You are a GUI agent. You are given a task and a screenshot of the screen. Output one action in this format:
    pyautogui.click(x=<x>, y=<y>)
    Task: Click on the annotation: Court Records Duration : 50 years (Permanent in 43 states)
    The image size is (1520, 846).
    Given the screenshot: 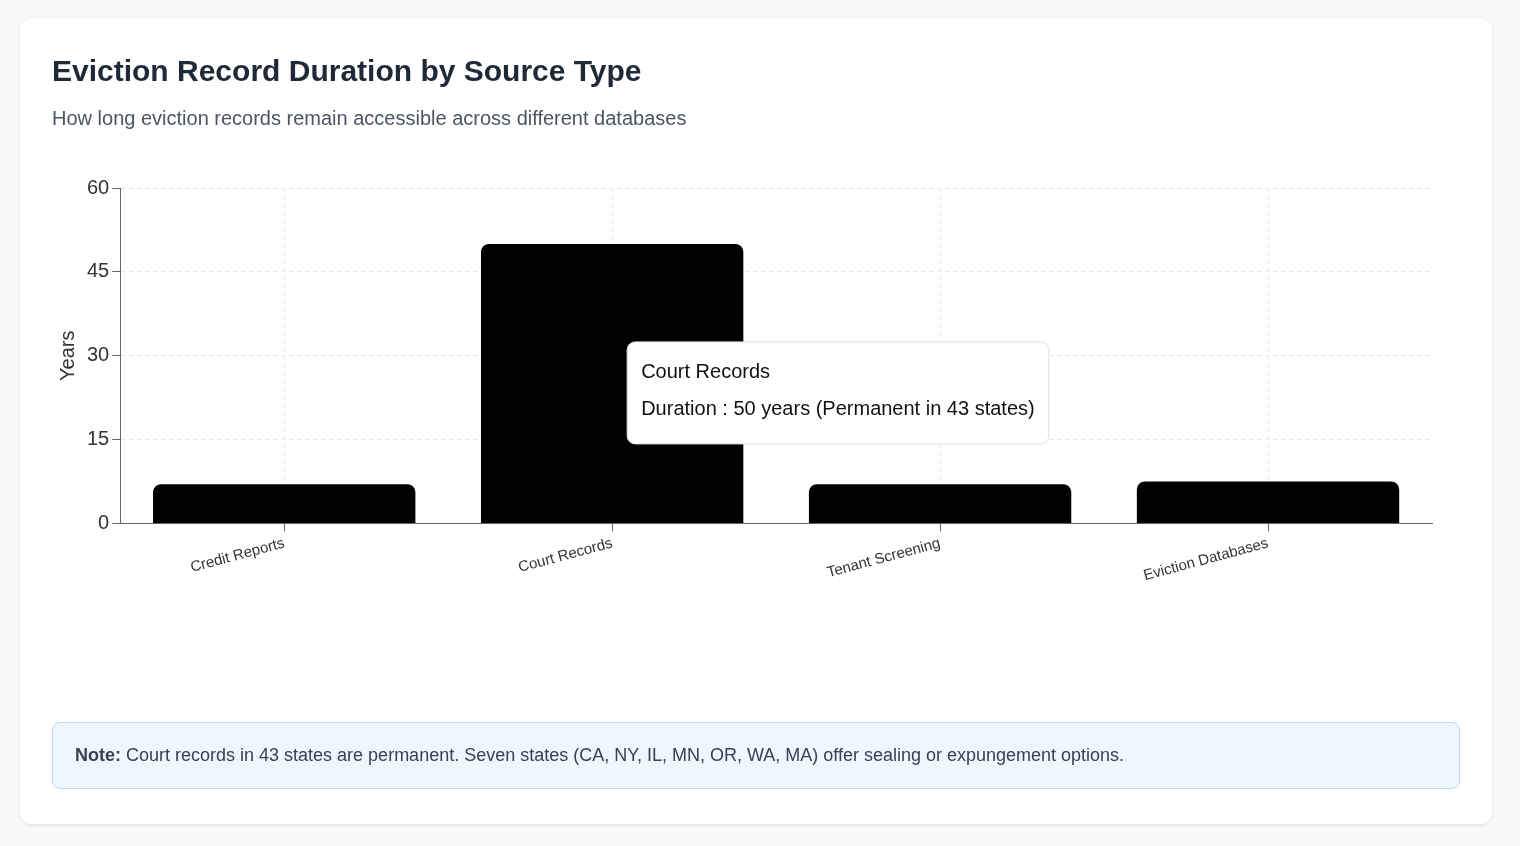 What is the action you would take?
    pyautogui.click(x=838, y=390)
    